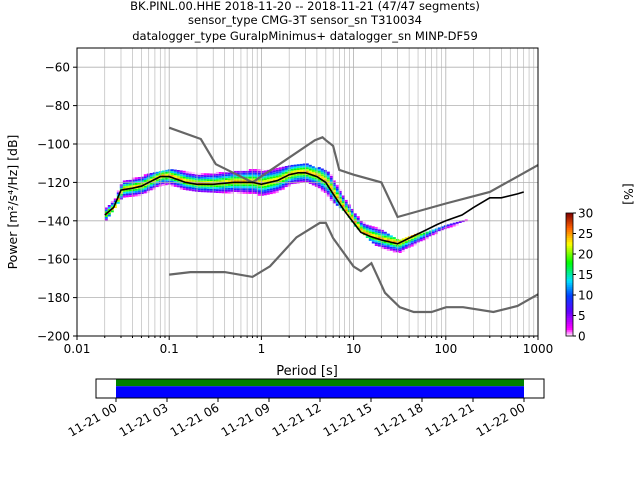 The width and height of the screenshot is (640, 480). Describe the element at coordinates (53, 298) in the screenshot. I see `y-tick-label: −180` at that location.